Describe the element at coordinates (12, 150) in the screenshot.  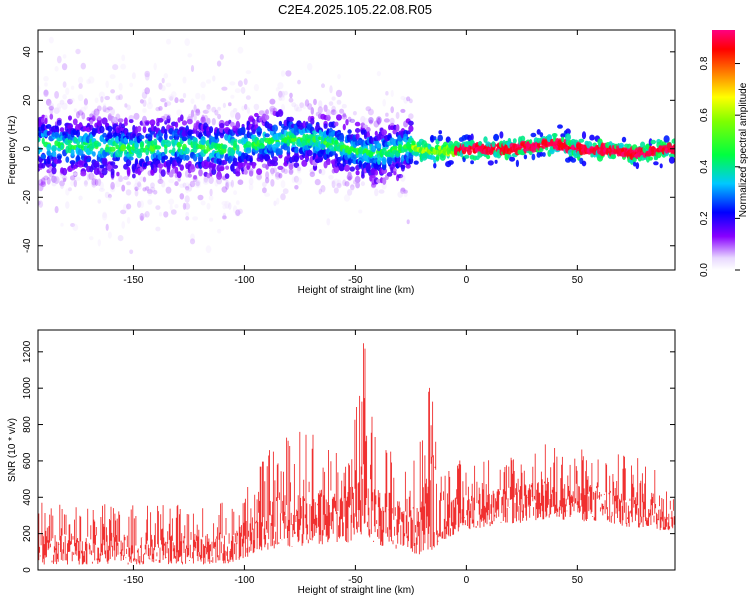
I see `spectrogram-y-label: Frequency (Hz)` at that location.